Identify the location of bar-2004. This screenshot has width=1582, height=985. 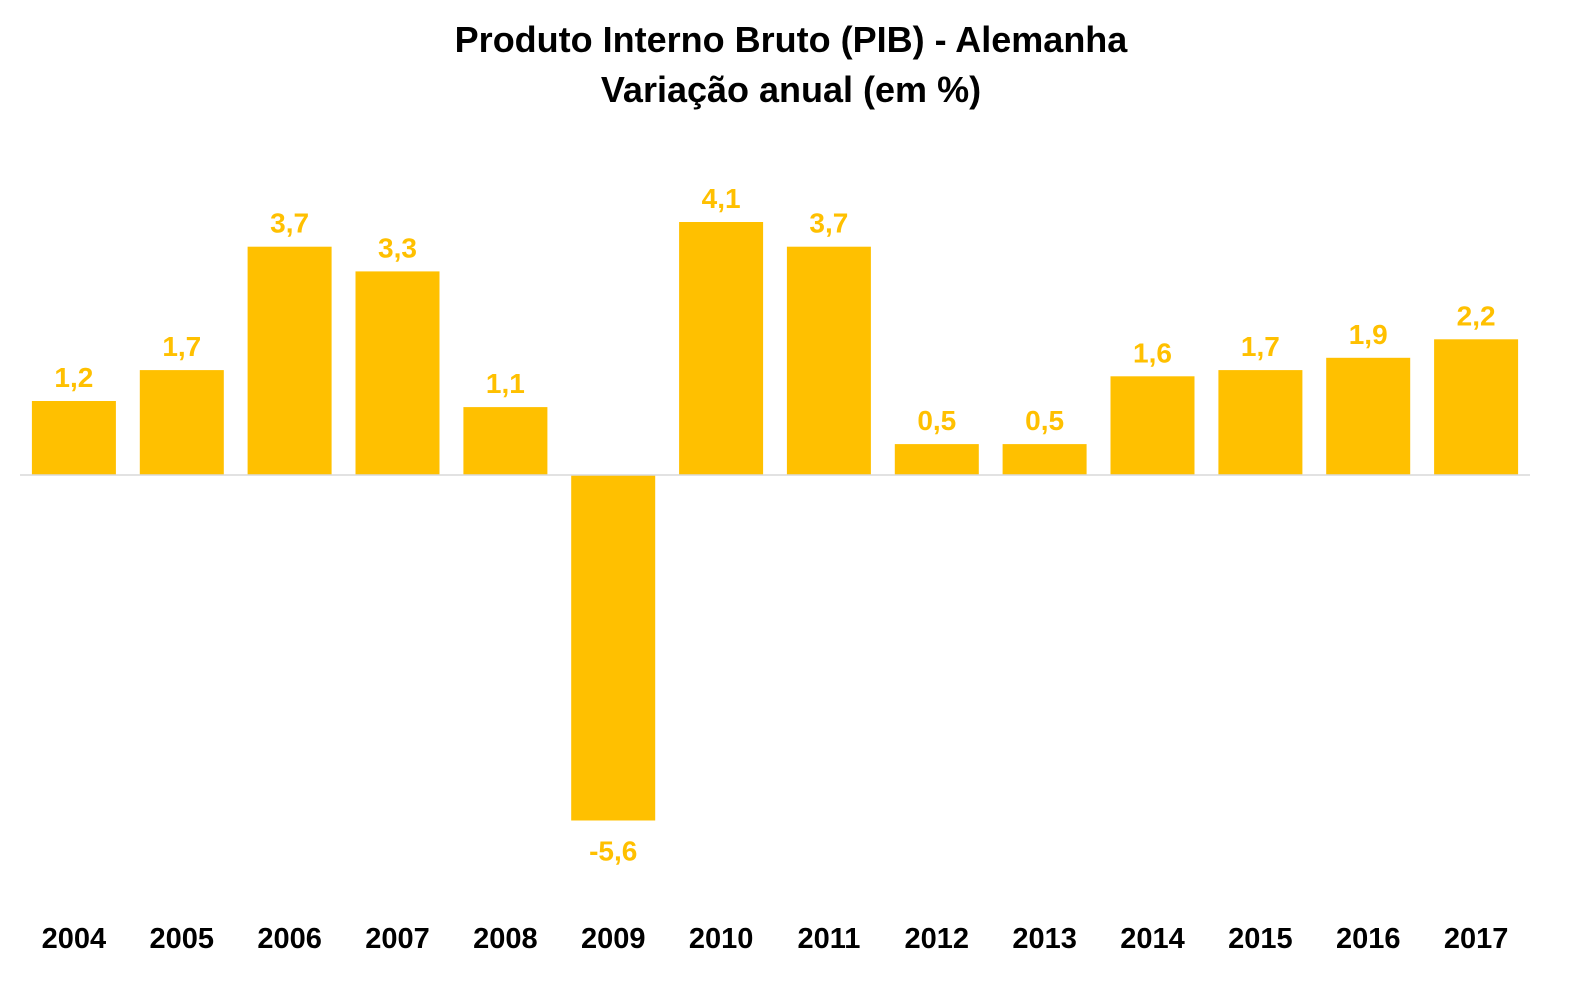
(73, 438).